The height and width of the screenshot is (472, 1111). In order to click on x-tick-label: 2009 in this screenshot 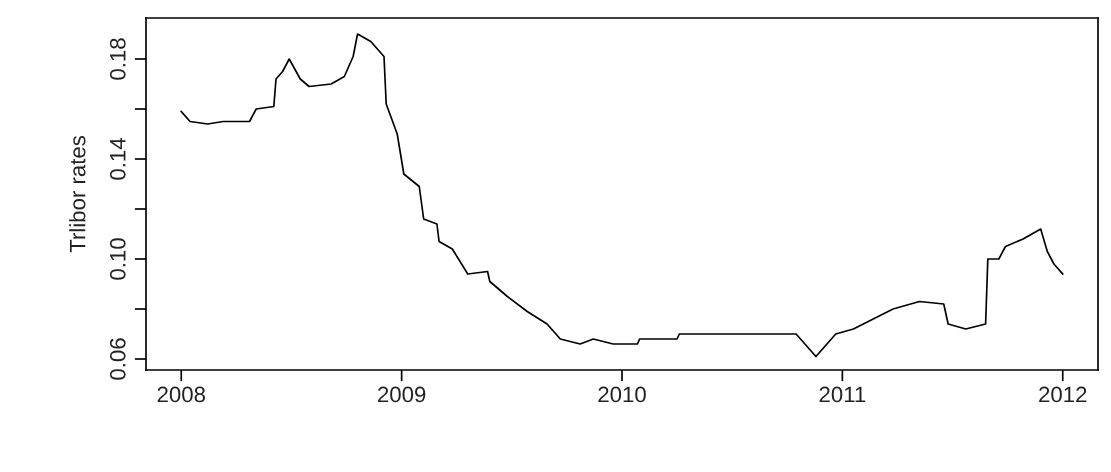, I will do `click(402, 394)`.